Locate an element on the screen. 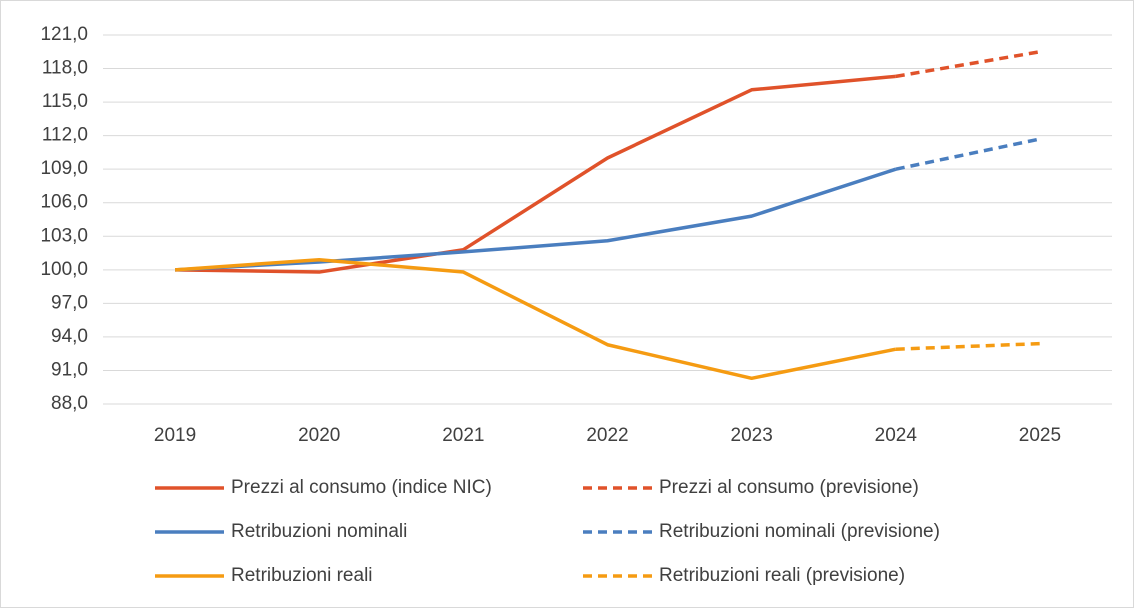 The height and width of the screenshot is (613, 1134). y-tick-label: 88,0 is located at coordinates (69, 403).